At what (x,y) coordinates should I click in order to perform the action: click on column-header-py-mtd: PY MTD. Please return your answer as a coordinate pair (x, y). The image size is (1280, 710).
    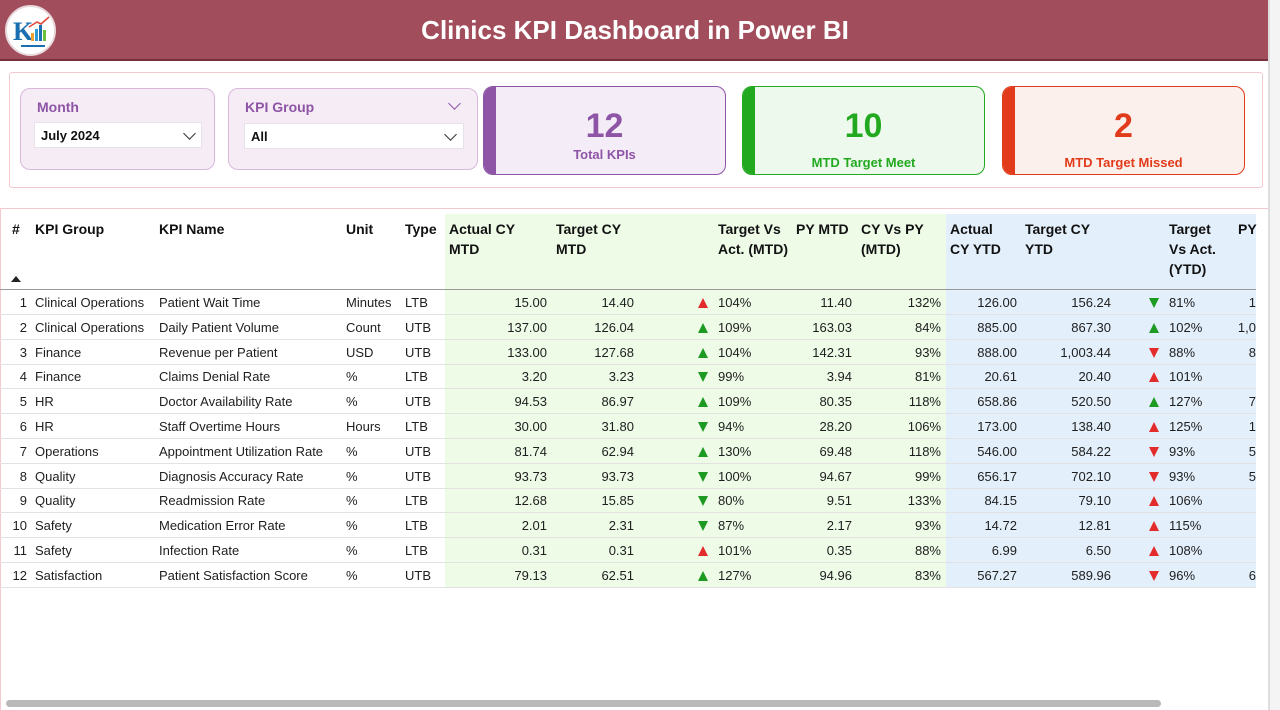
    Looking at the image, I should click on (822, 229).